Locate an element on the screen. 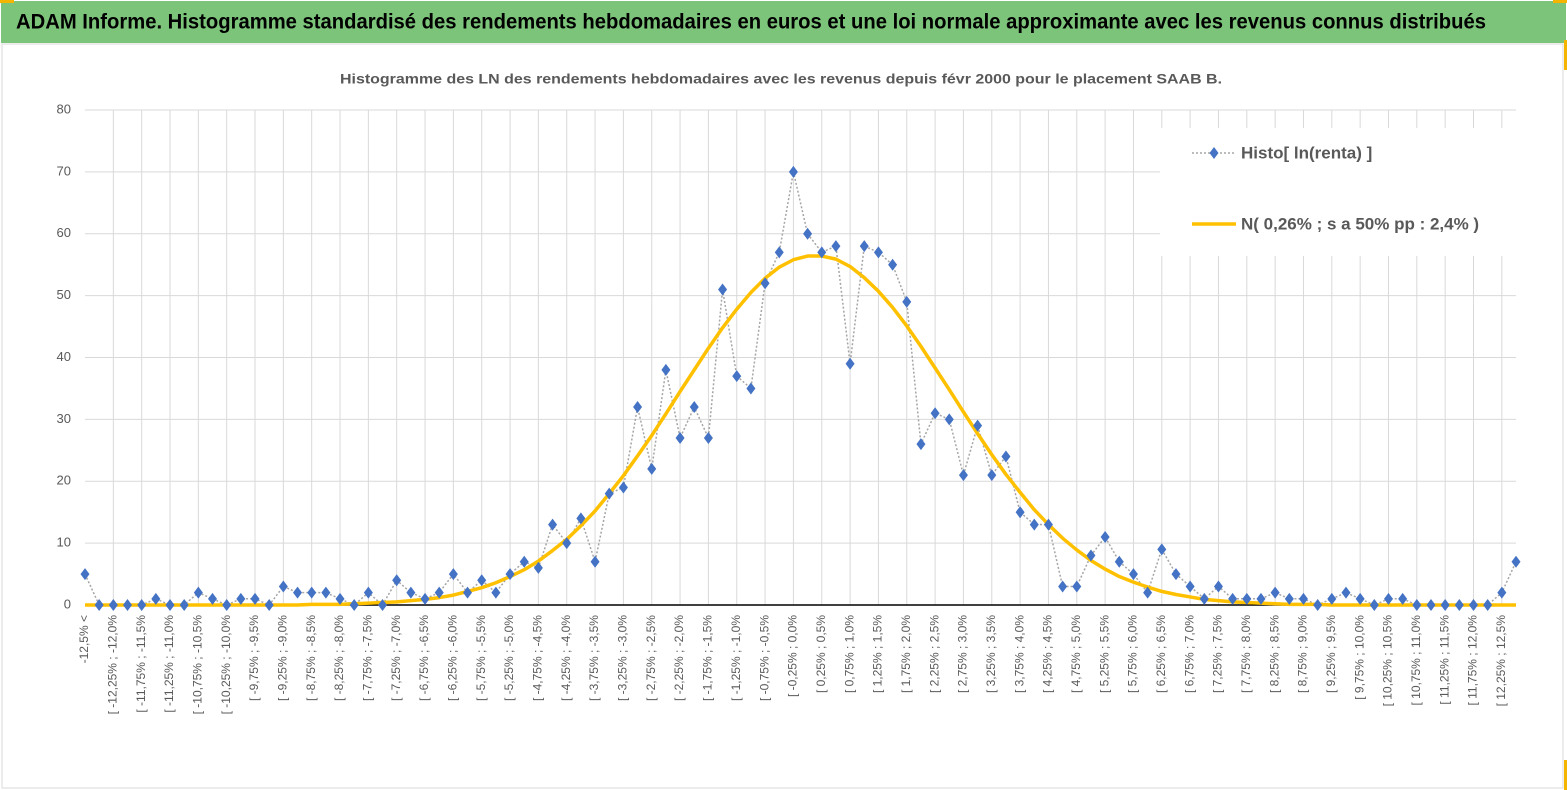  x-tick-label: [ 1,25% ; 1,5% is located at coordinates (878, 654).